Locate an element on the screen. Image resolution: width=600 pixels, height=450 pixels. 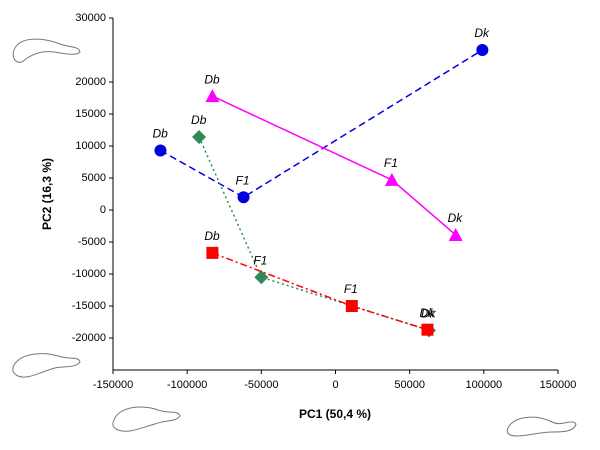
y-tick-label: 30000 is located at coordinates (90, 18).